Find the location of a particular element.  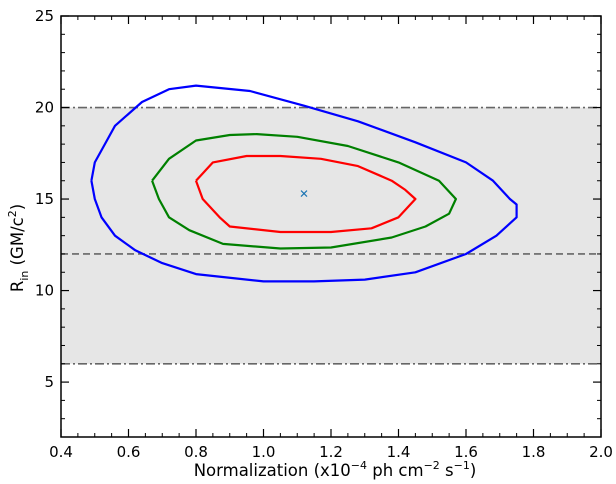

y-tick-label: 20 is located at coordinates (44, 108).